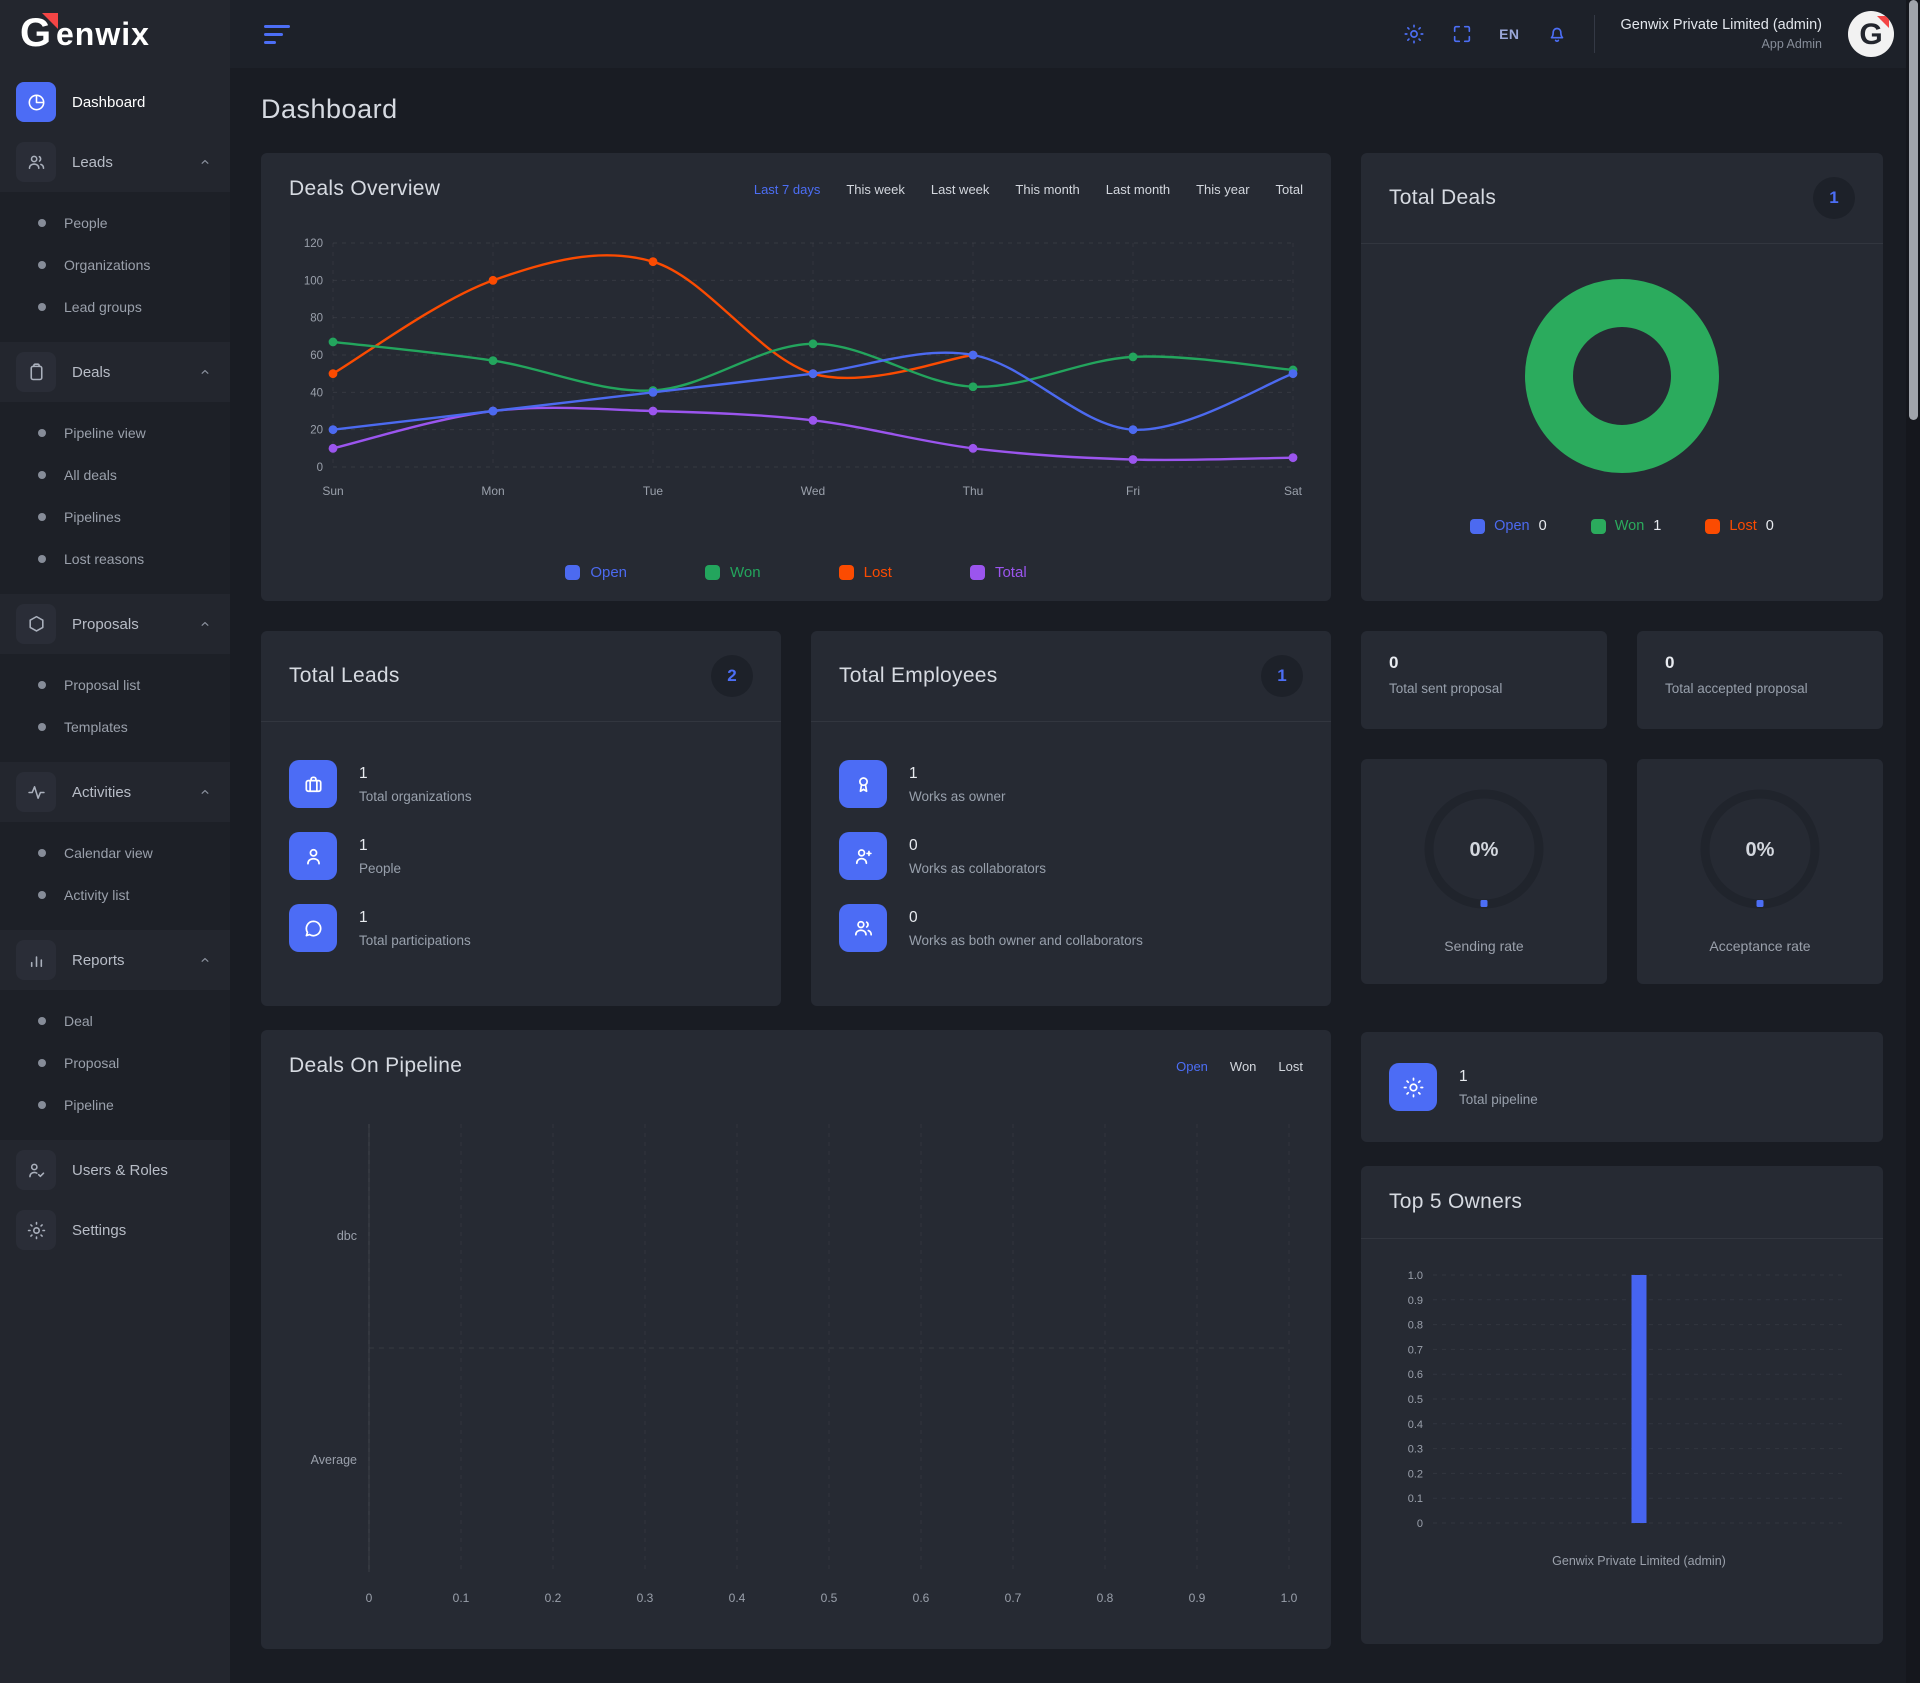  Describe the element at coordinates (461, 1598) in the screenshot. I see `svg-text: 0.1` at that location.